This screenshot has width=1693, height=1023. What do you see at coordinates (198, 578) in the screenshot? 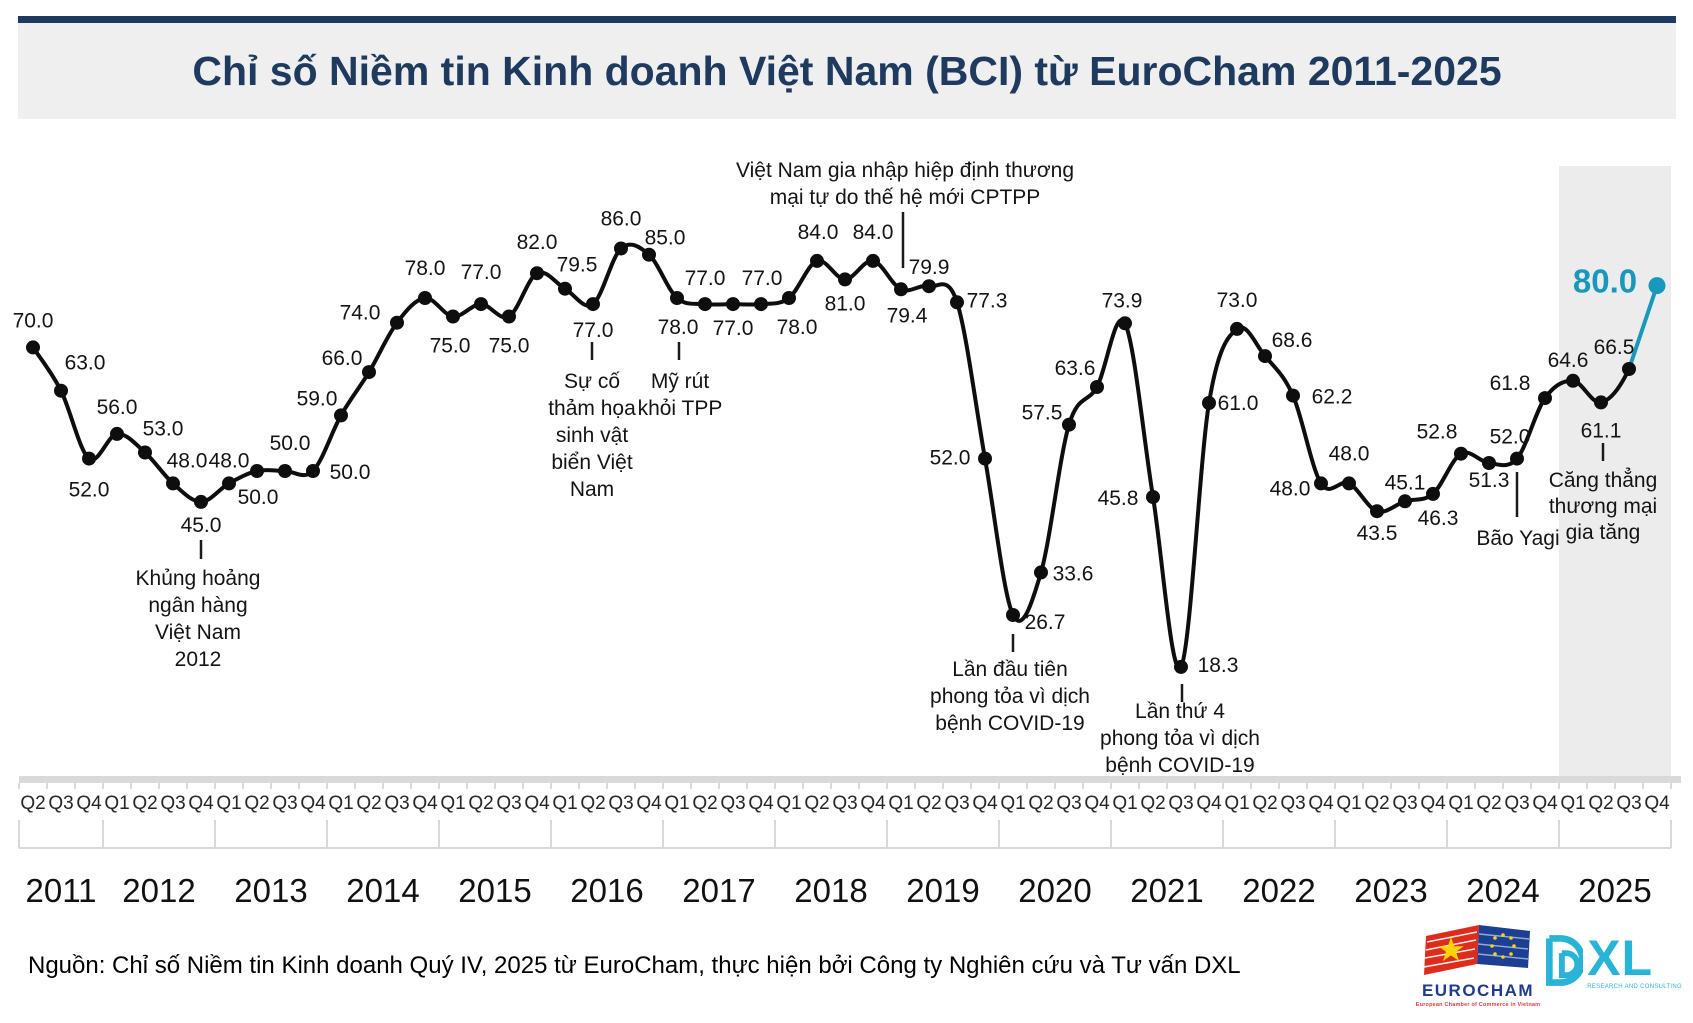
I see `annotation-text-banking-crisis: Khủng hoảng` at bounding box center [198, 578].